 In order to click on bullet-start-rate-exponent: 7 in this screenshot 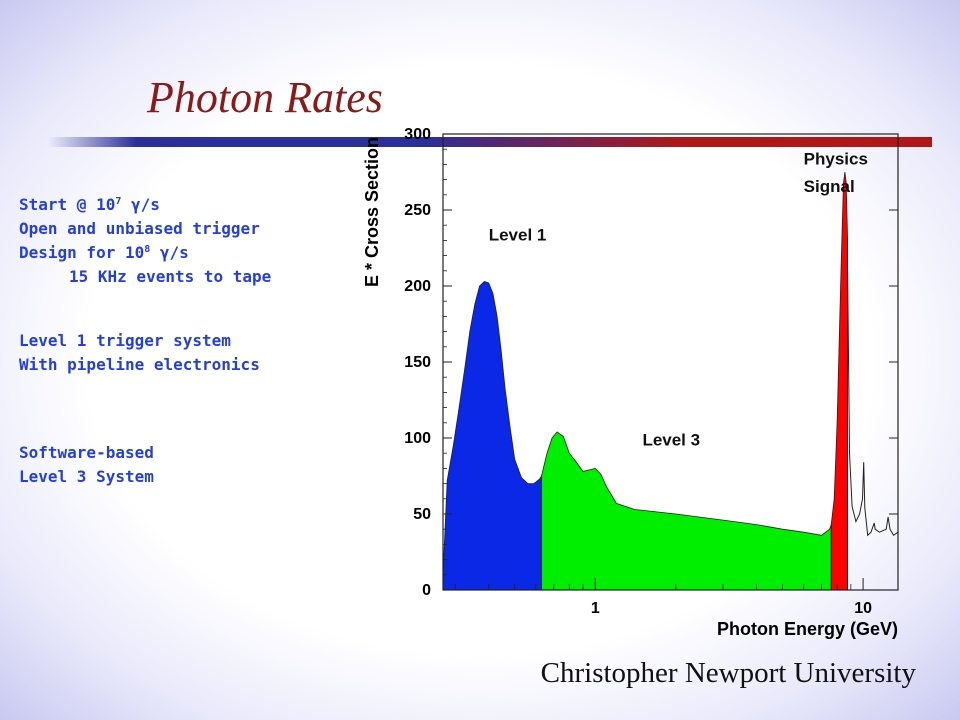, I will do `click(118, 201)`.